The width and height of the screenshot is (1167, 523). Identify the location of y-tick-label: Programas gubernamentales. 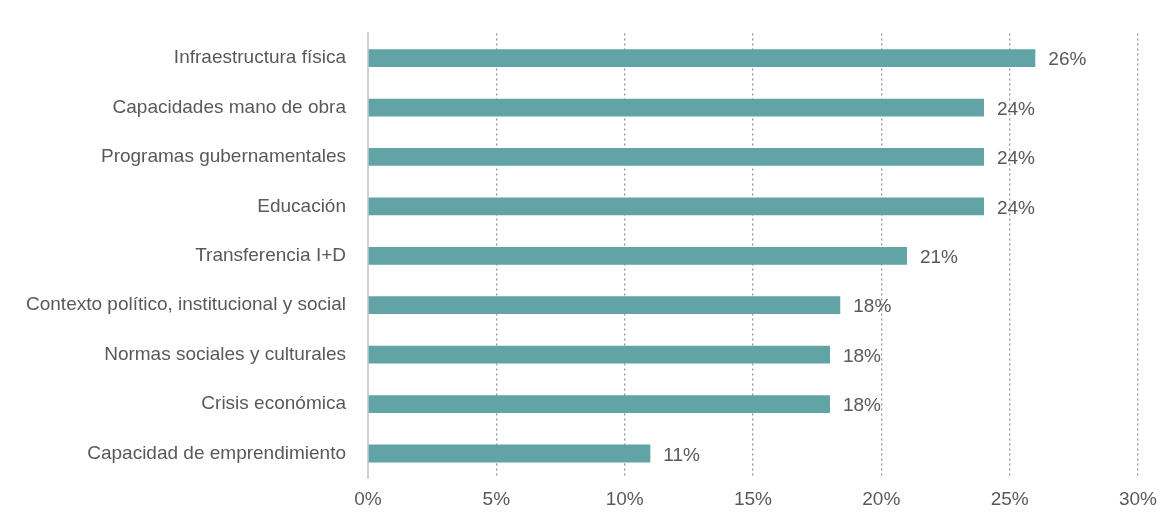
(223, 156).